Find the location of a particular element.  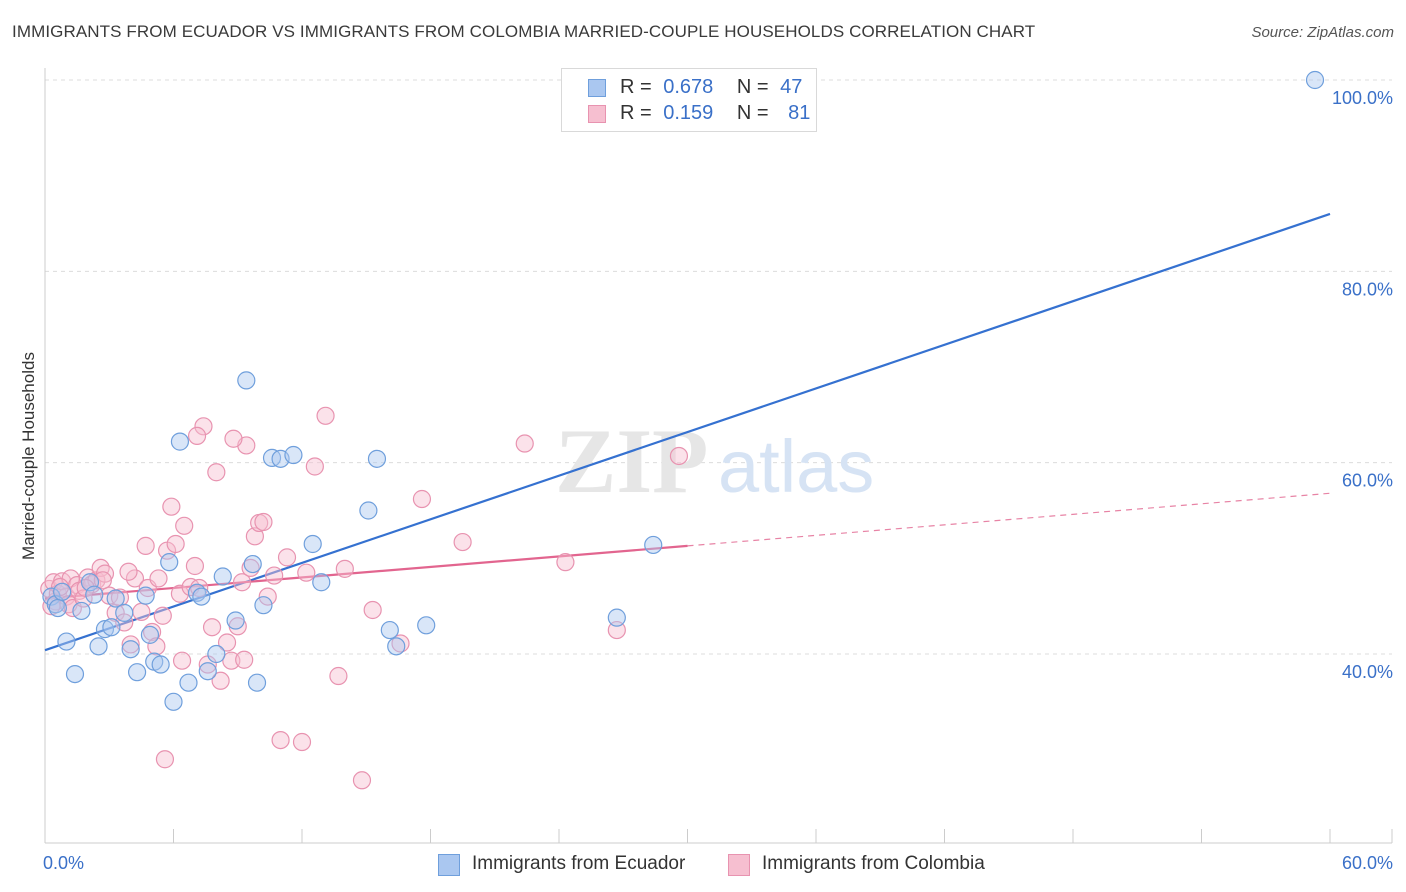

ecuador-r-value: 0.678 is located at coordinates (688, 87).